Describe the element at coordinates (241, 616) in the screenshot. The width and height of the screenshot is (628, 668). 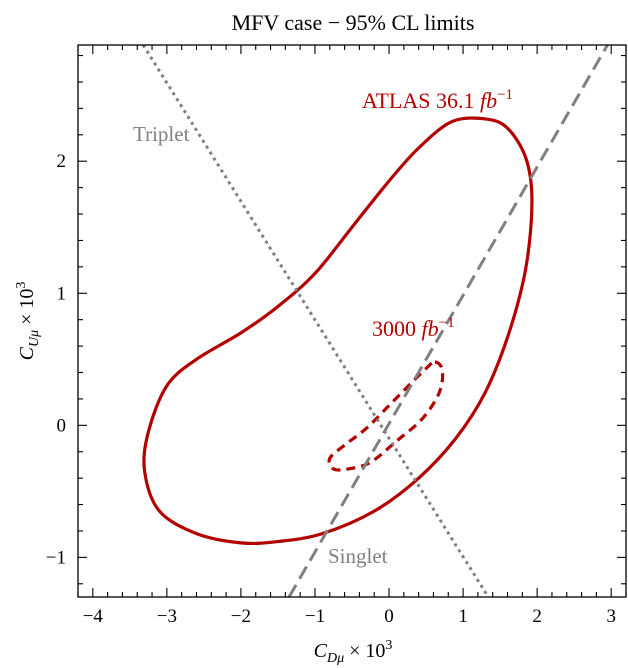
I see `x-tick-label: −2` at that location.